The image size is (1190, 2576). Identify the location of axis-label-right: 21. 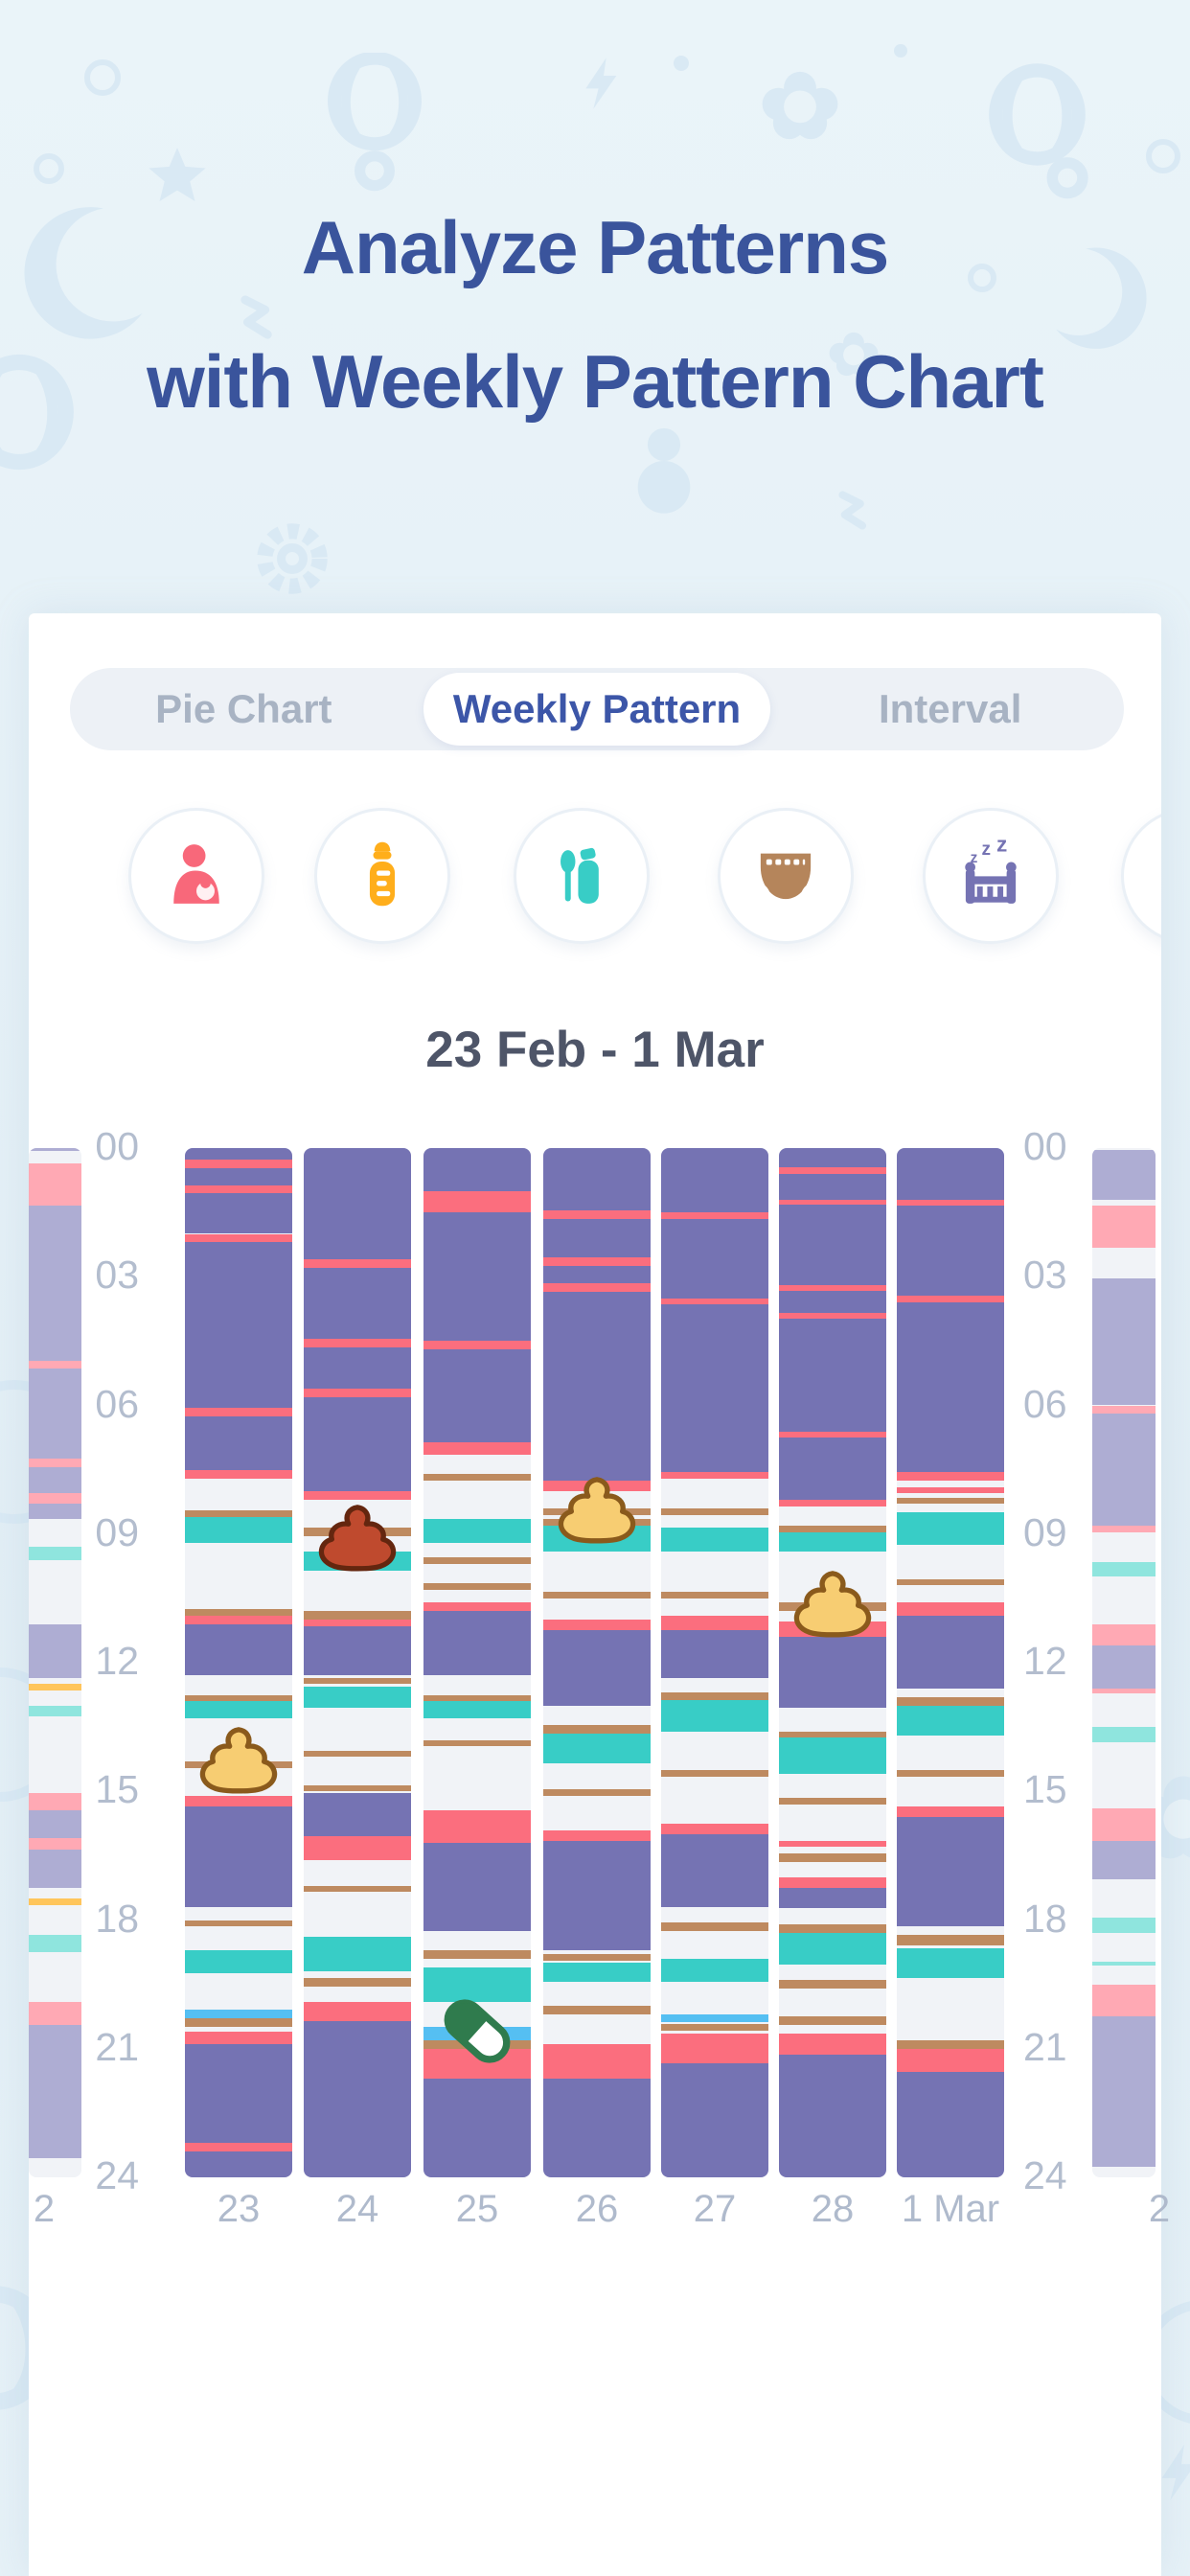
(1045, 2046).